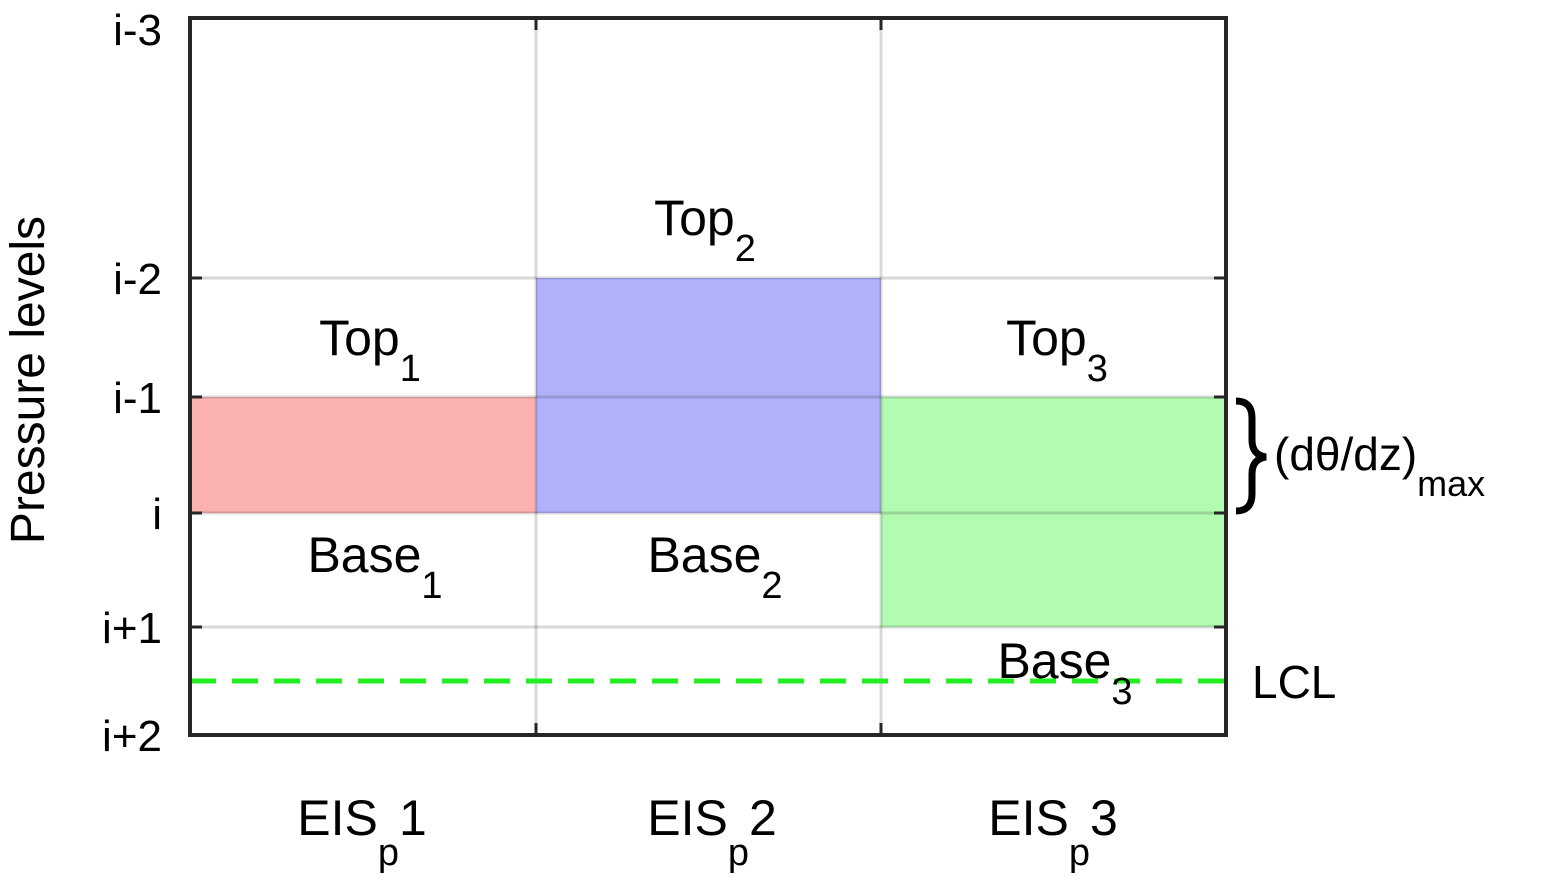 The width and height of the screenshot is (1561, 878). What do you see at coordinates (413, 818) in the screenshot?
I see `column-num: 1` at bounding box center [413, 818].